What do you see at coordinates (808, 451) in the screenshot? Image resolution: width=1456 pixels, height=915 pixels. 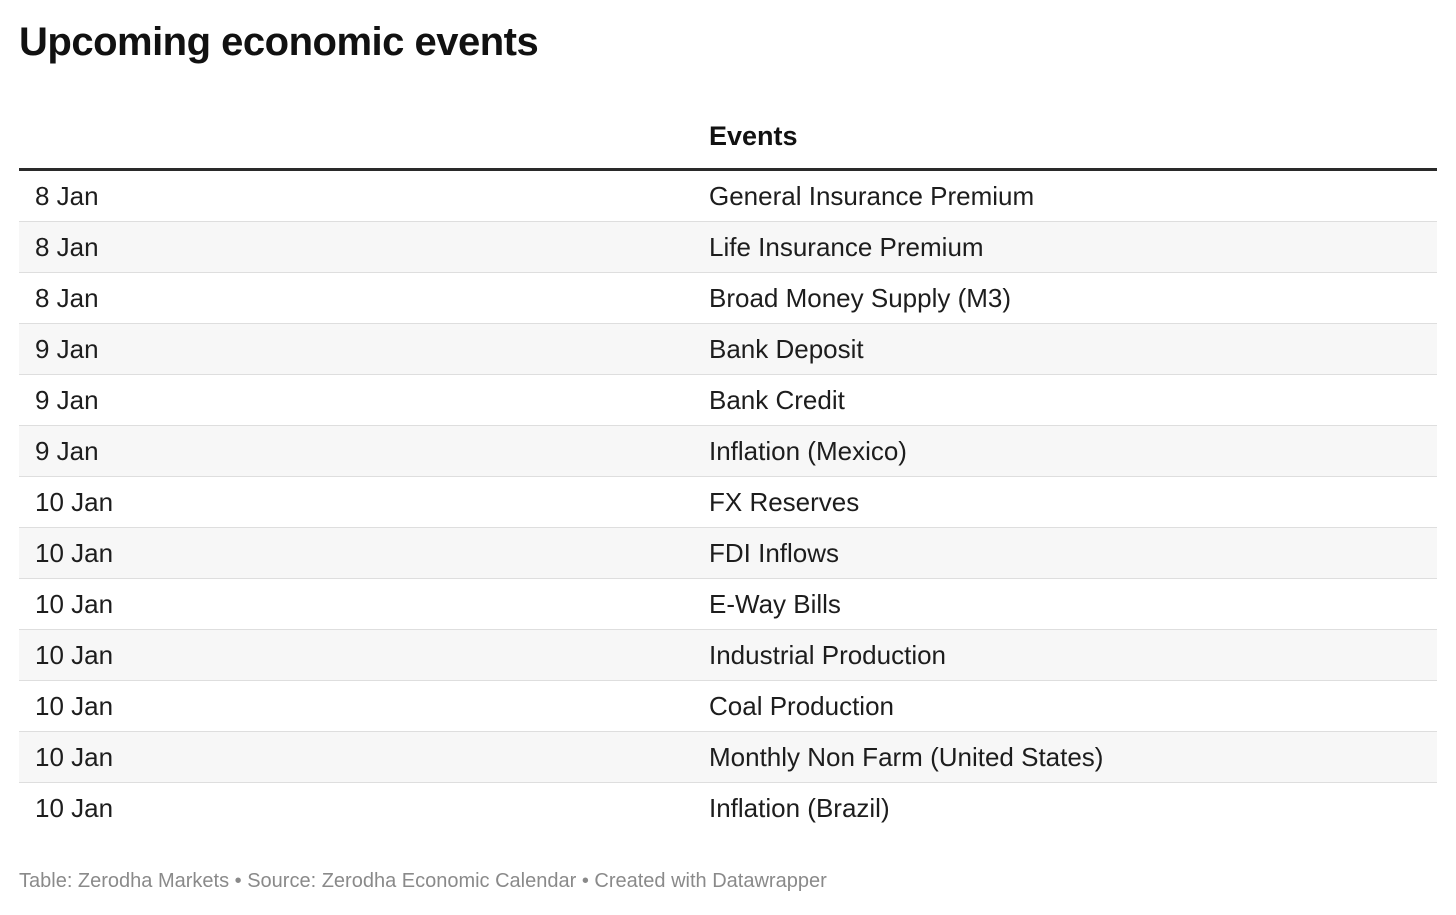 I see `event-cell: Inflation (Mexico)` at bounding box center [808, 451].